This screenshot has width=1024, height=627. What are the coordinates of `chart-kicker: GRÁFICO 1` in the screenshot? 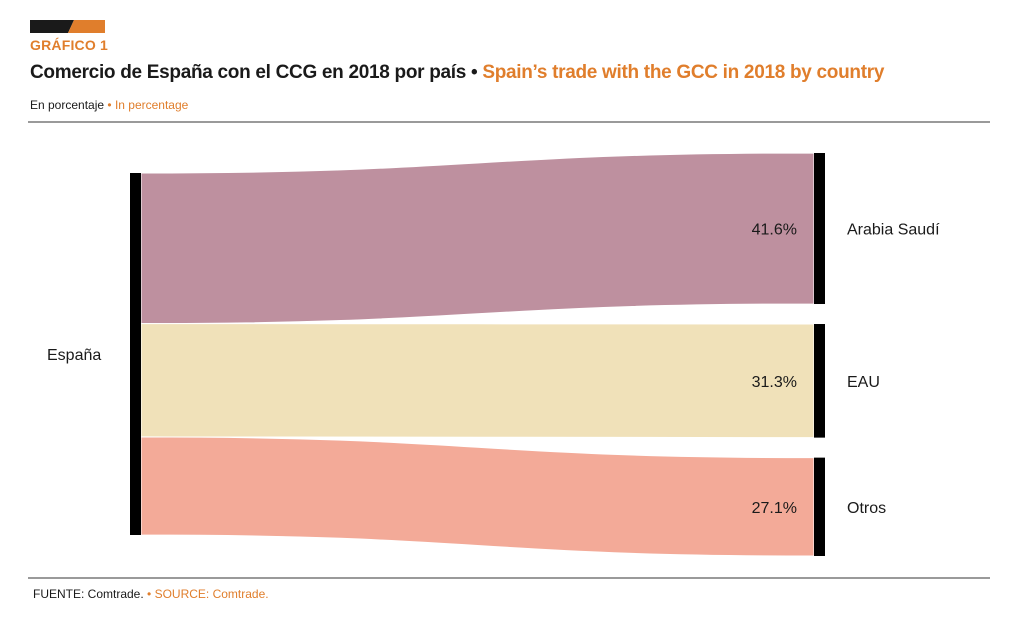 It's located at (69, 45).